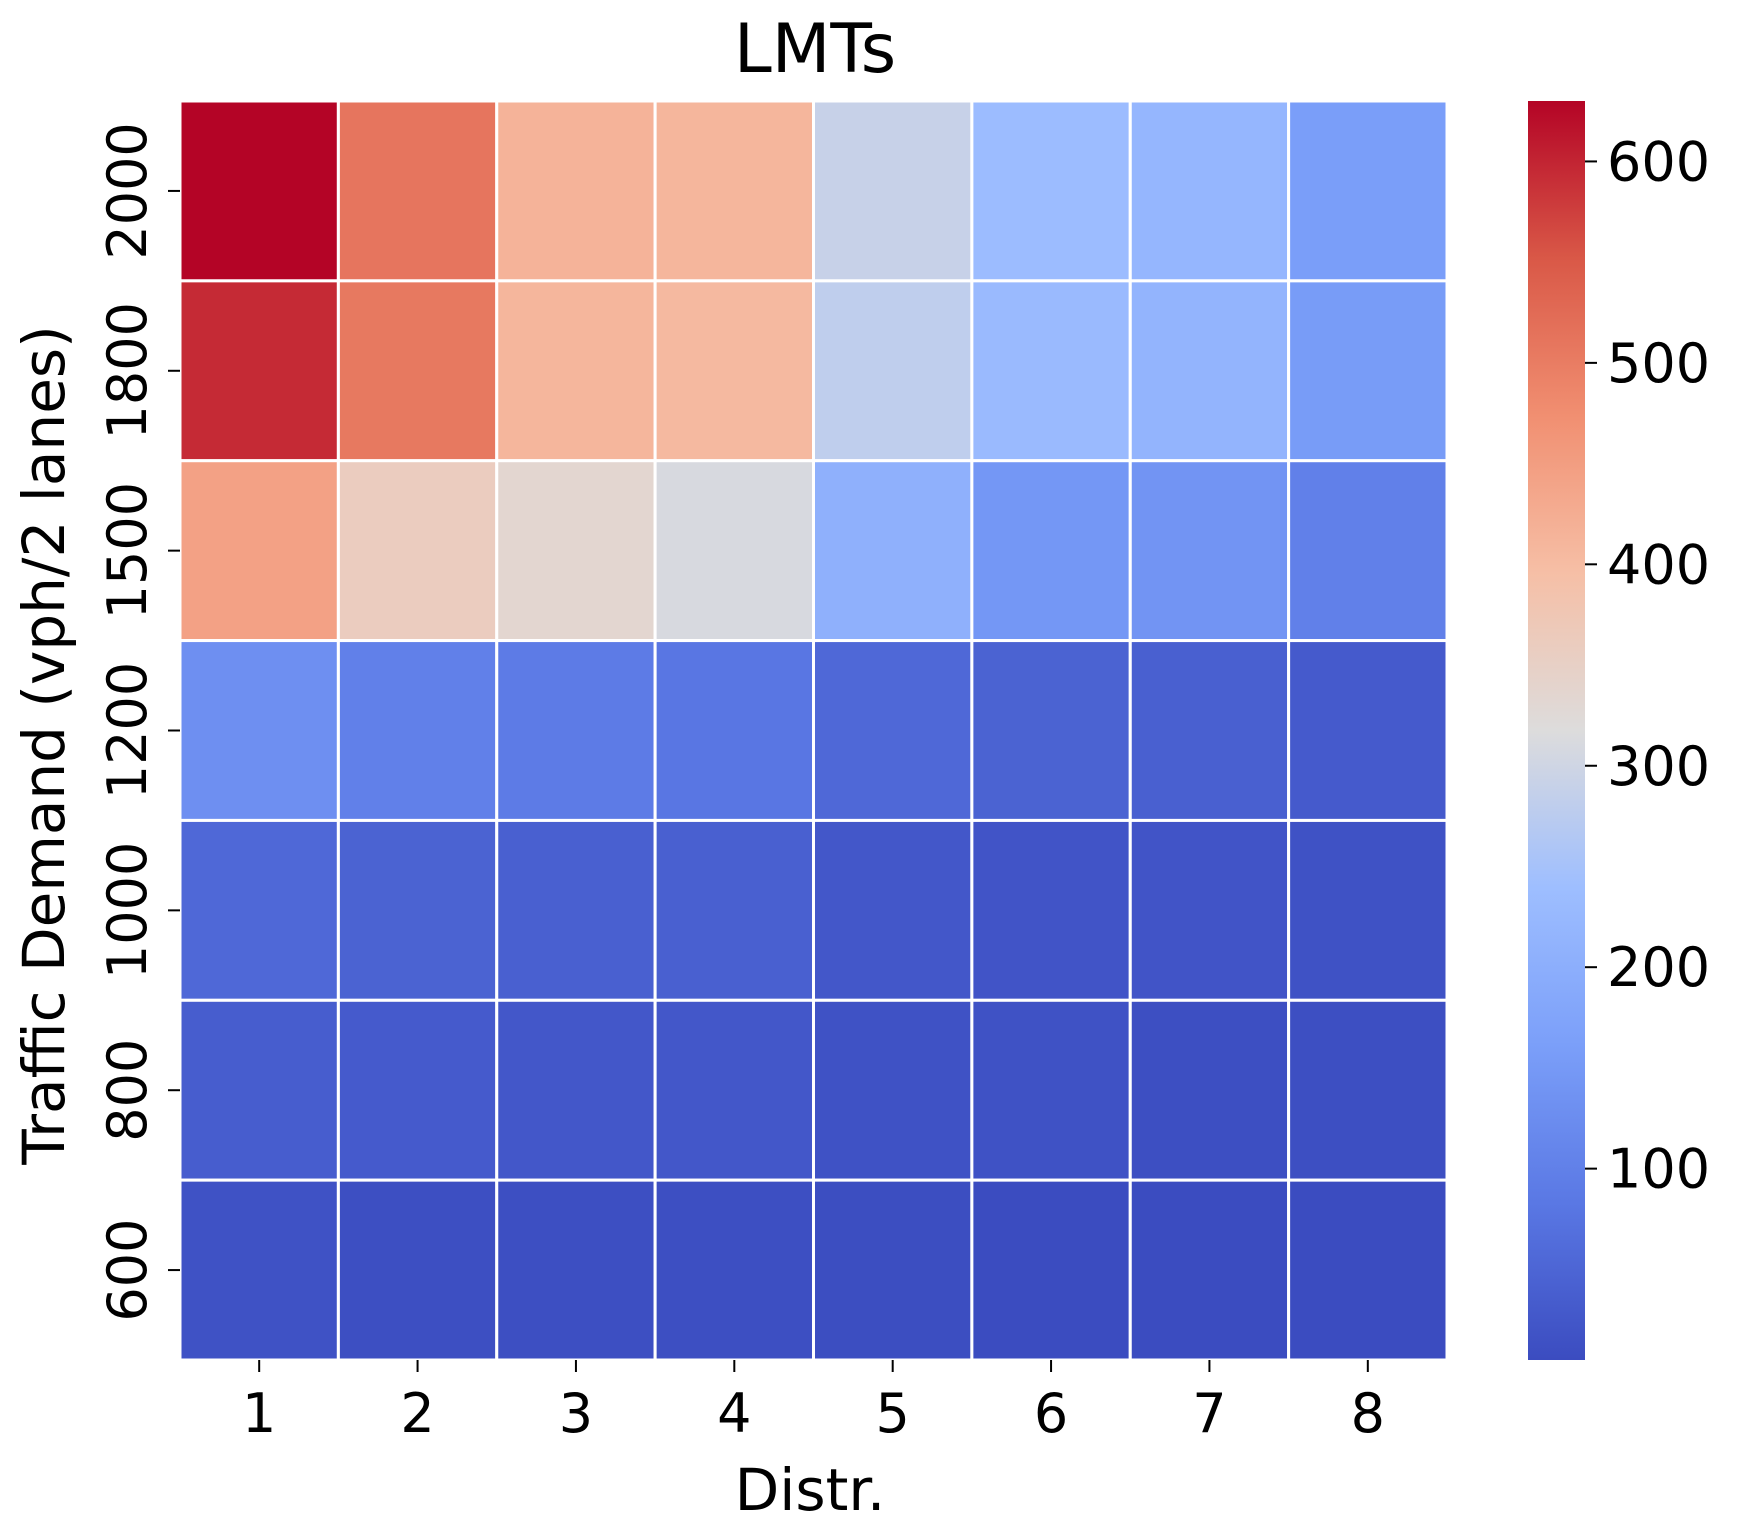 The height and width of the screenshot is (1536, 1743). I want to click on x-tick-label: 5, so click(893, 1413).